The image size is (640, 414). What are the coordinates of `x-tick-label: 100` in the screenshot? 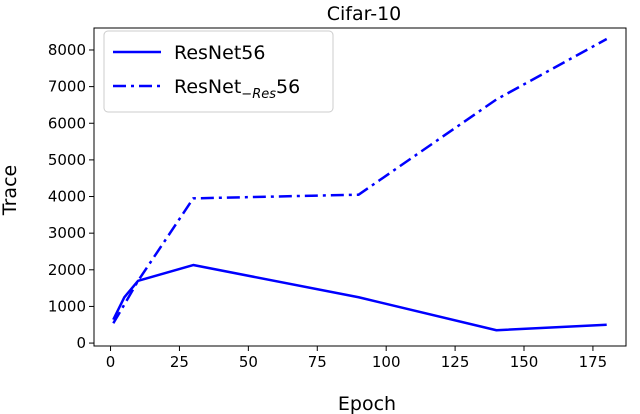 It's located at (386, 362).